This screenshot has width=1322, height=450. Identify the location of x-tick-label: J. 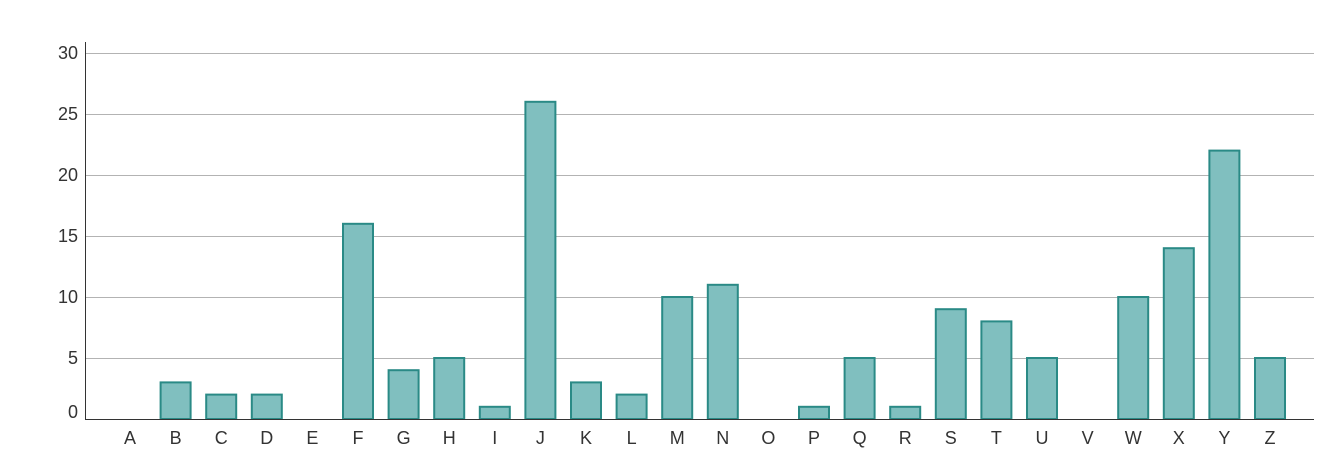
(540, 438).